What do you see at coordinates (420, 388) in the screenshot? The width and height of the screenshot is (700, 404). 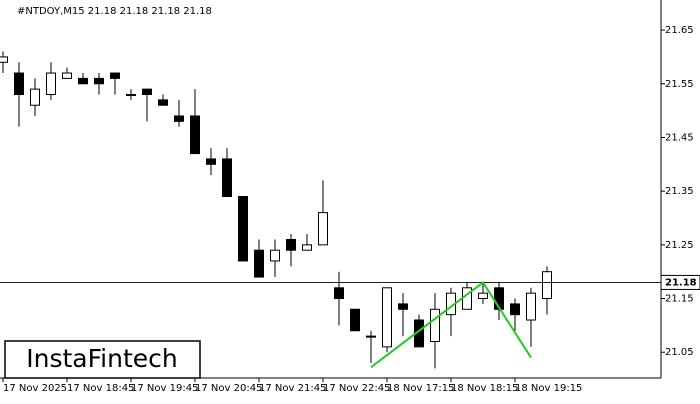 I see `x-tick-label: 18 Nov 17:15` at bounding box center [420, 388].